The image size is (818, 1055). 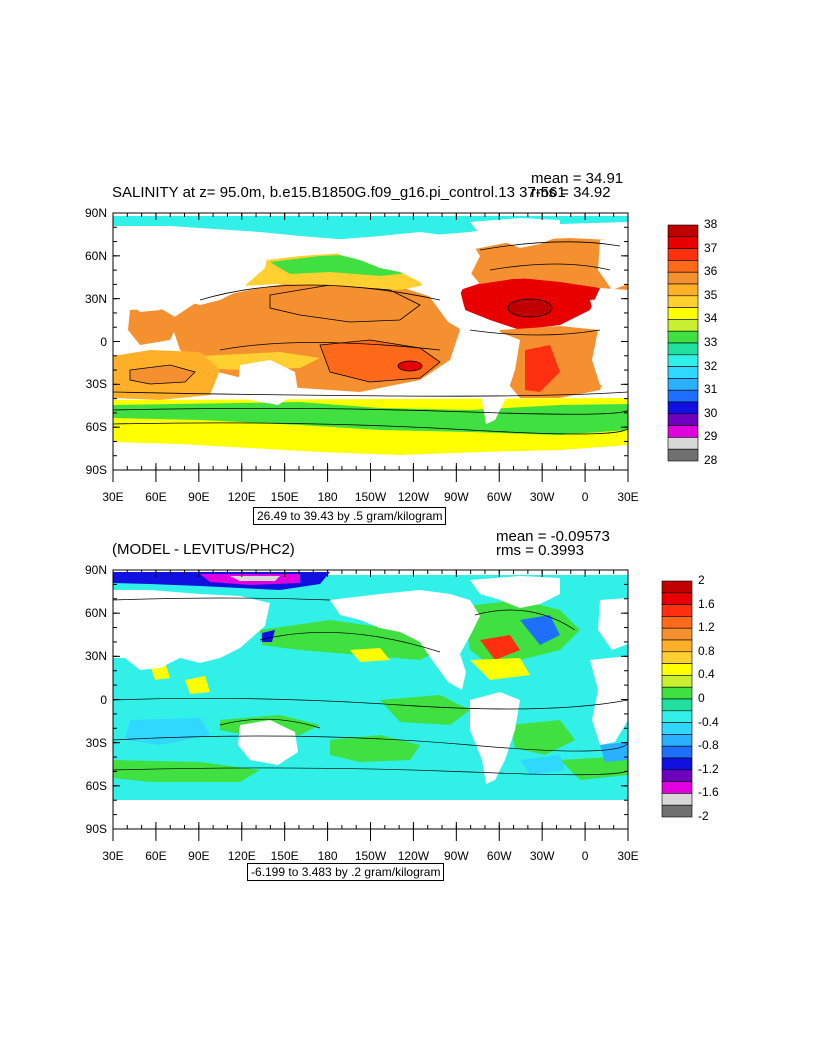 I want to click on colorbar-label: 29, so click(x=711, y=436).